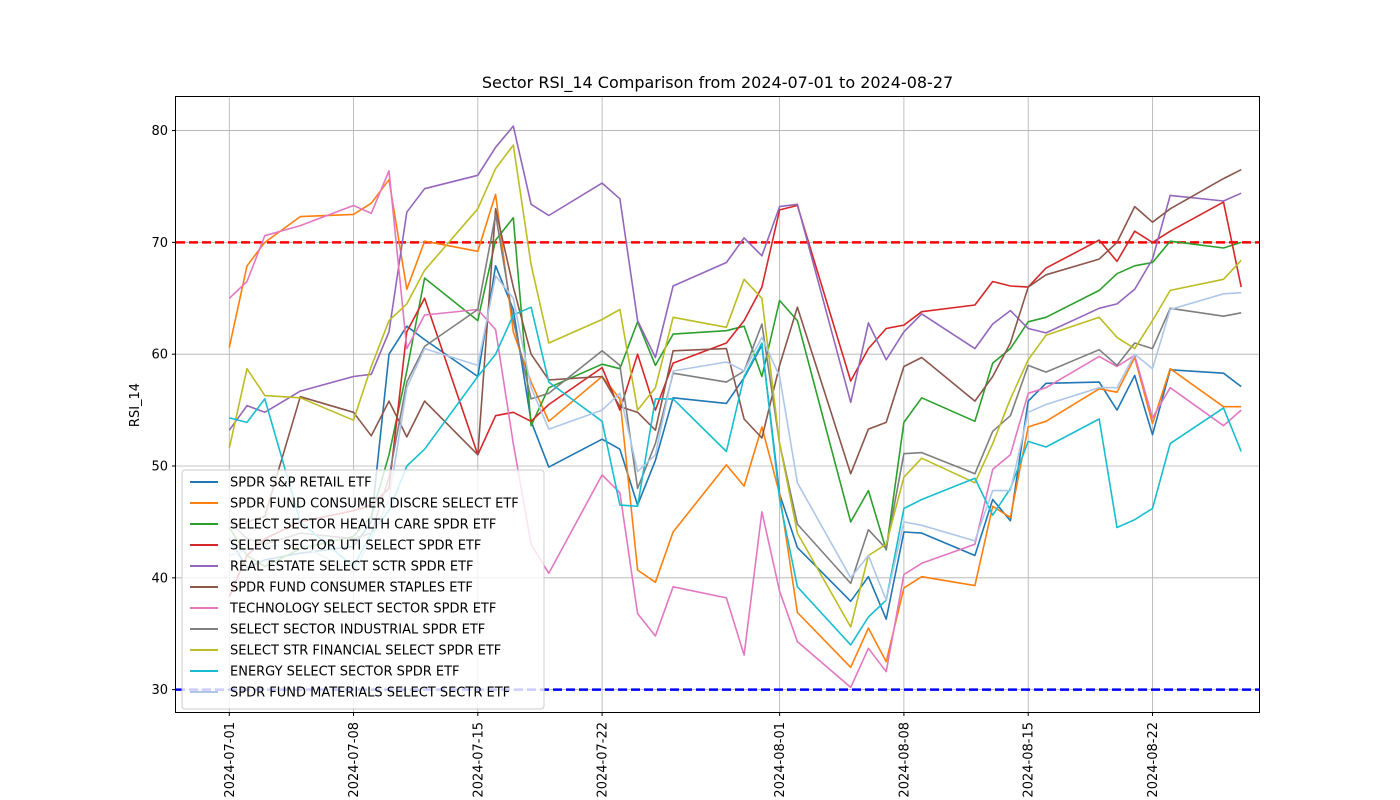 The height and width of the screenshot is (800, 1400). Describe the element at coordinates (362, 609) in the screenshot. I see `legend-label: TECHNOLOGY SELECT SECTOR SPDR ETF` at that location.